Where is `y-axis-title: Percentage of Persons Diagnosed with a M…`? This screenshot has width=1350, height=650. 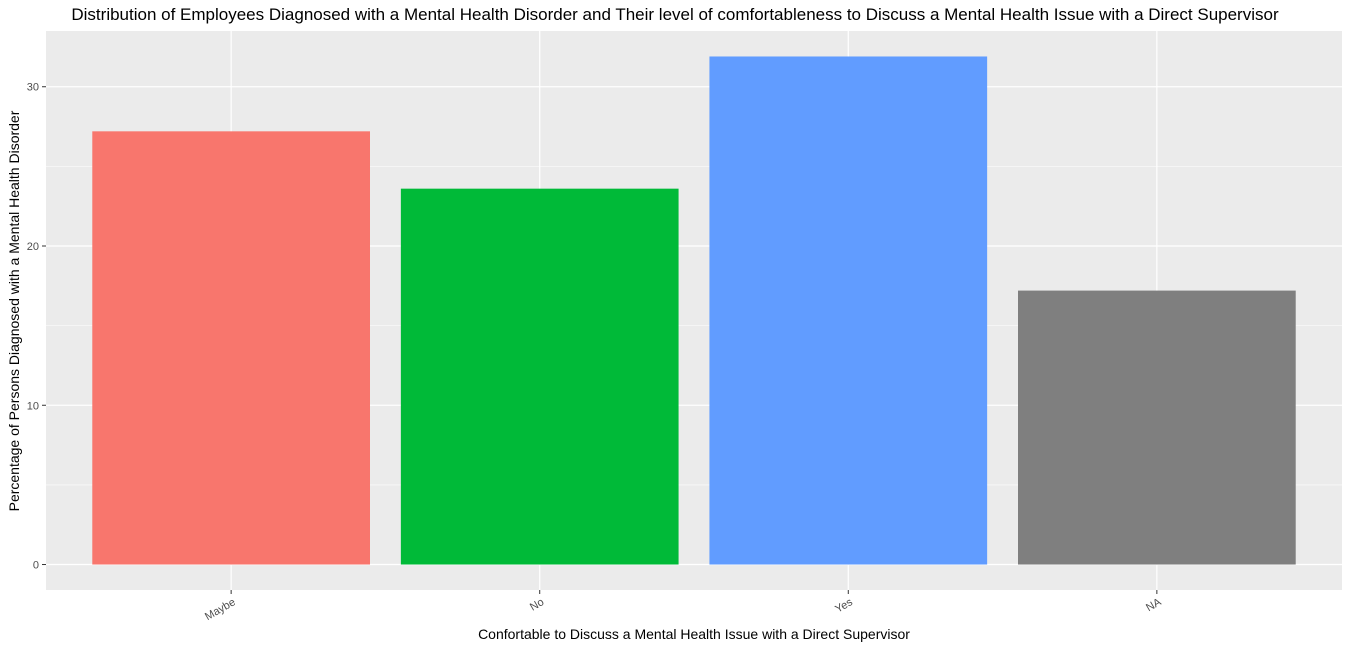
y-axis-title: Percentage of Persons Diagnosed with a M… is located at coordinates (14, 310).